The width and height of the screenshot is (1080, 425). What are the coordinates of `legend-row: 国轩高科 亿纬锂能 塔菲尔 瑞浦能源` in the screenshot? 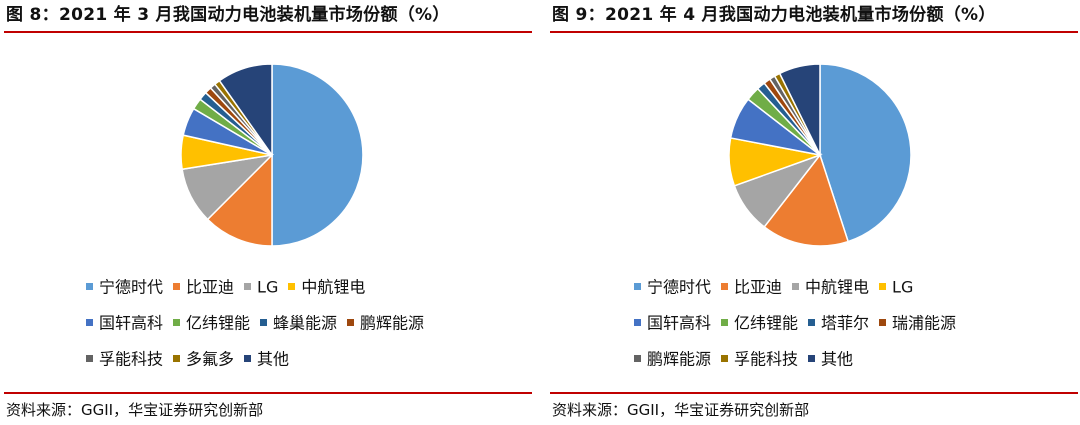 It's located at (800, 326).